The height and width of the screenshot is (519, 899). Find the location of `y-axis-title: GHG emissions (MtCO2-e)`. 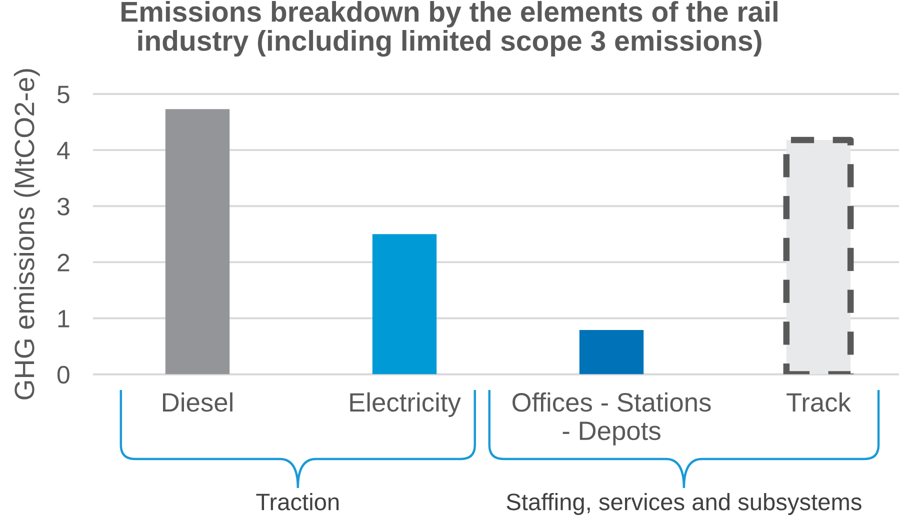

y-axis-title: GHG emissions (MtCO2-e) is located at coordinates (27, 234).